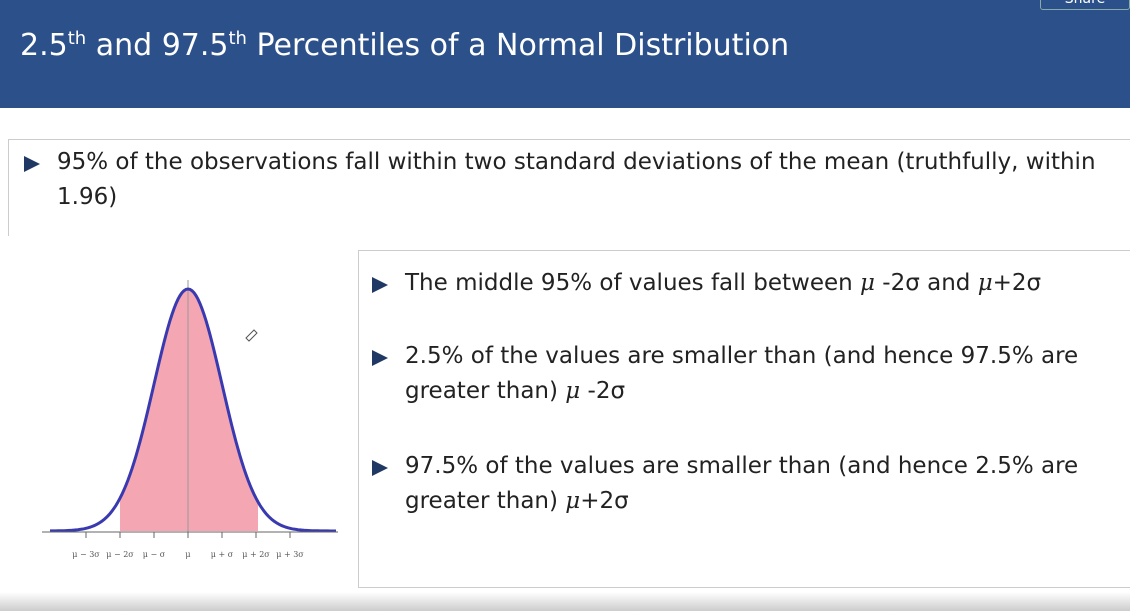  I want to click on intro-text: 1.96), so click(87, 197).